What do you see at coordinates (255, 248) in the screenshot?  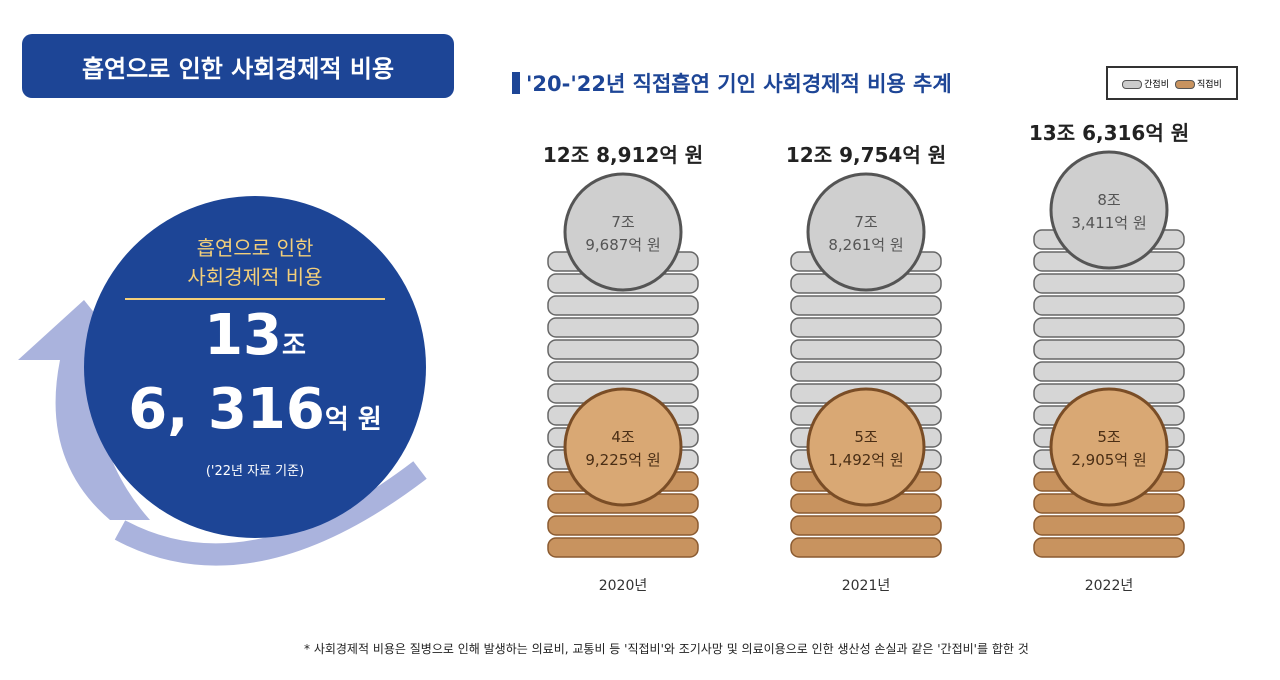 I see `summary-line1: 흡연으로 인한` at bounding box center [255, 248].